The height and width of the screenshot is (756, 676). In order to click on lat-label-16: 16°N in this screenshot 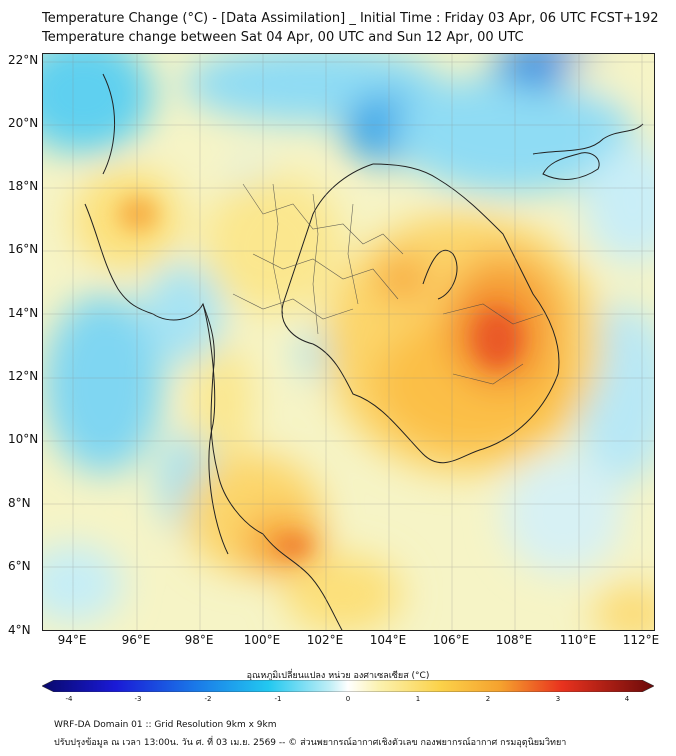, I will do `click(23, 249)`.